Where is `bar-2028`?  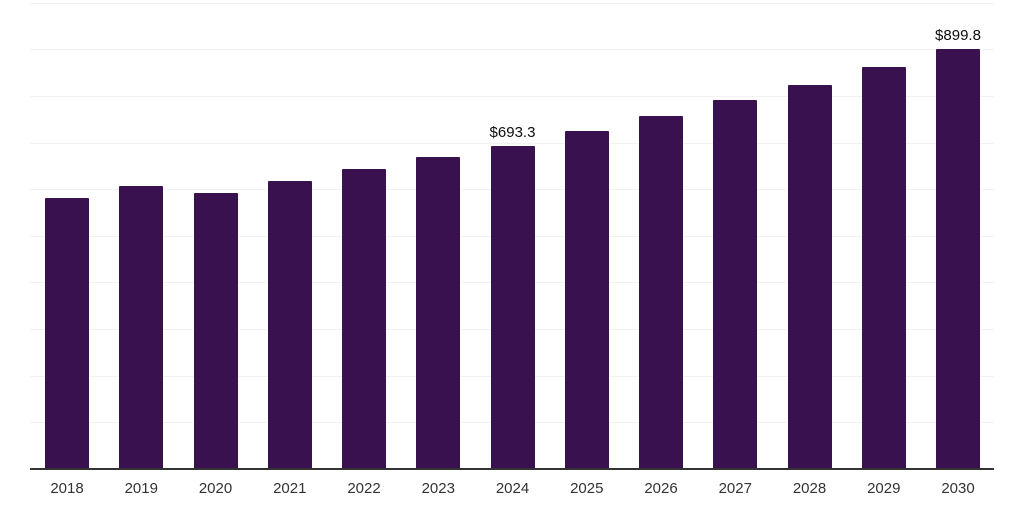
bar-2028 is located at coordinates (809, 276).